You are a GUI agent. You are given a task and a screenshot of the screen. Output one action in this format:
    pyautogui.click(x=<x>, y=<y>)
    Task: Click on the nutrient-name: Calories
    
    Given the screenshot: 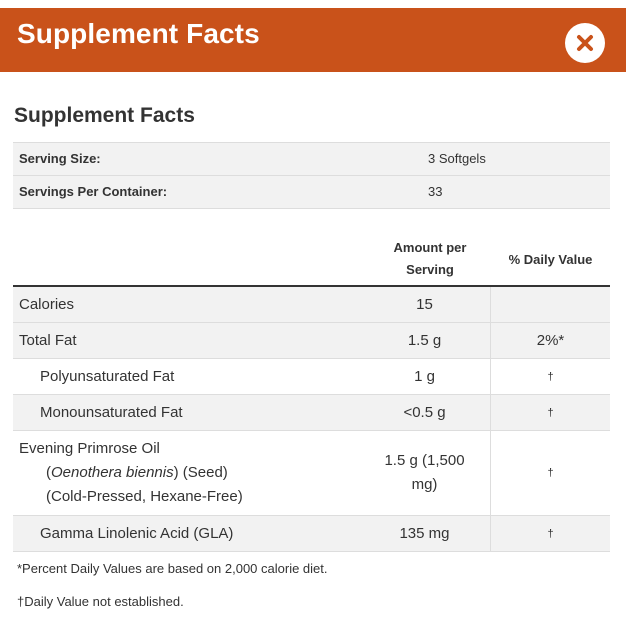 What is the action you would take?
    pyautogui.click(x=47, y=304)
    